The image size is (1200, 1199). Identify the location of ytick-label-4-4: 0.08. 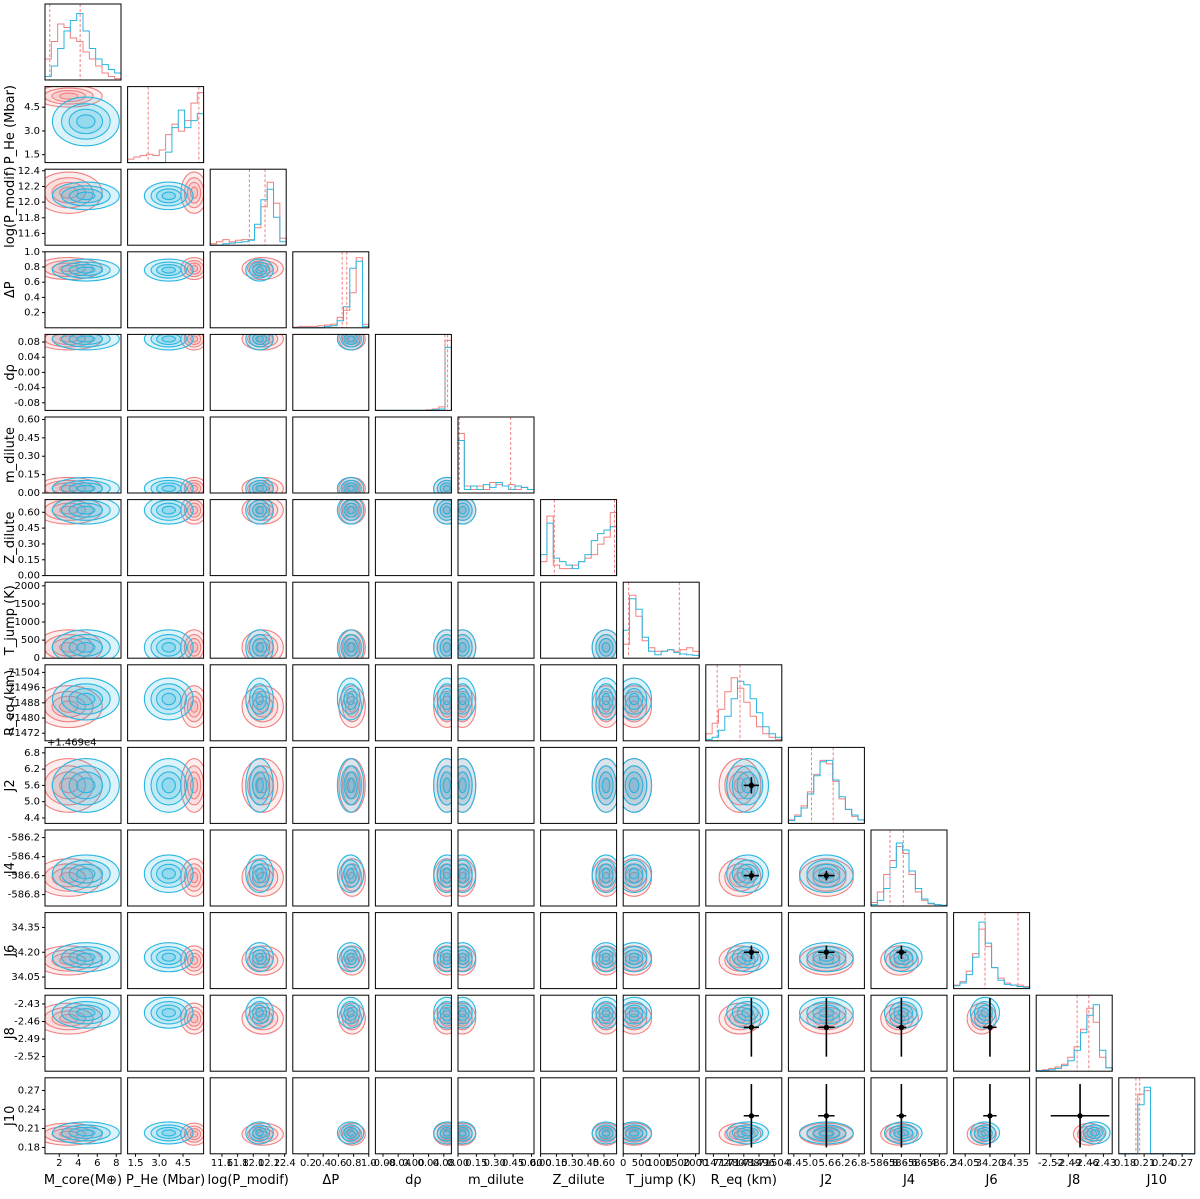
(29, 342).